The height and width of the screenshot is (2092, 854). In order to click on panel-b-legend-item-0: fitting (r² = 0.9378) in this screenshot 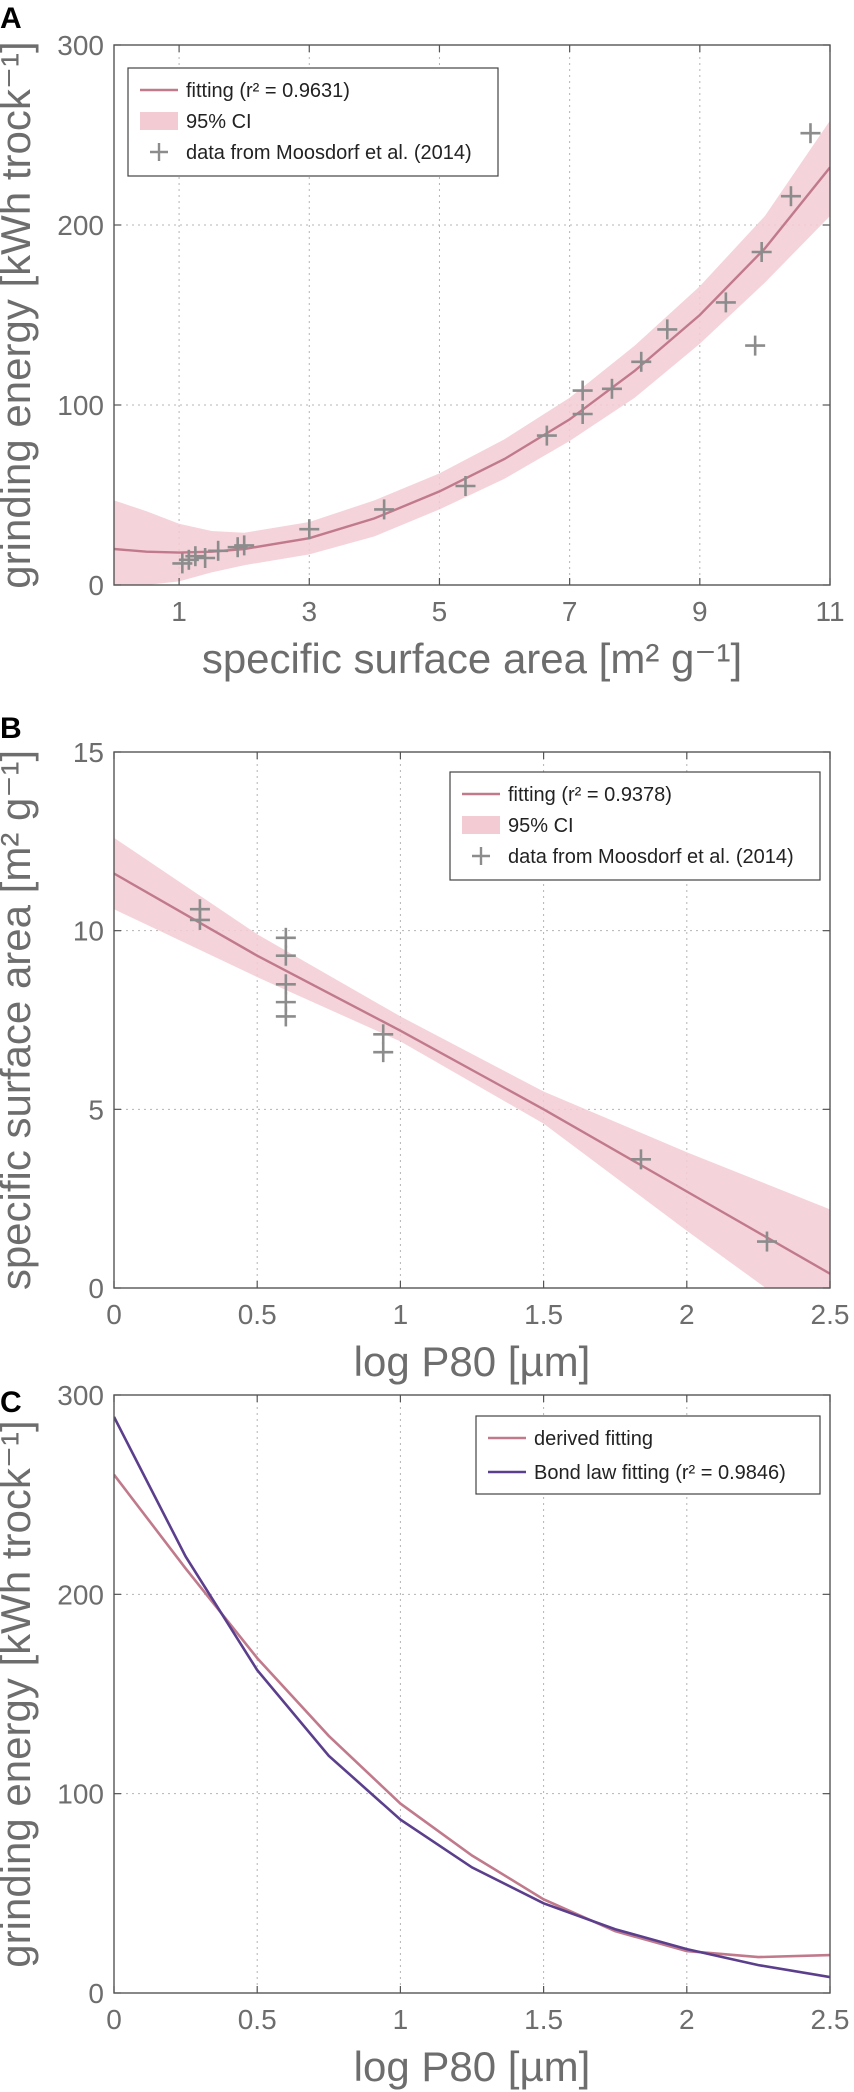, I will do `click(567, 795)`.